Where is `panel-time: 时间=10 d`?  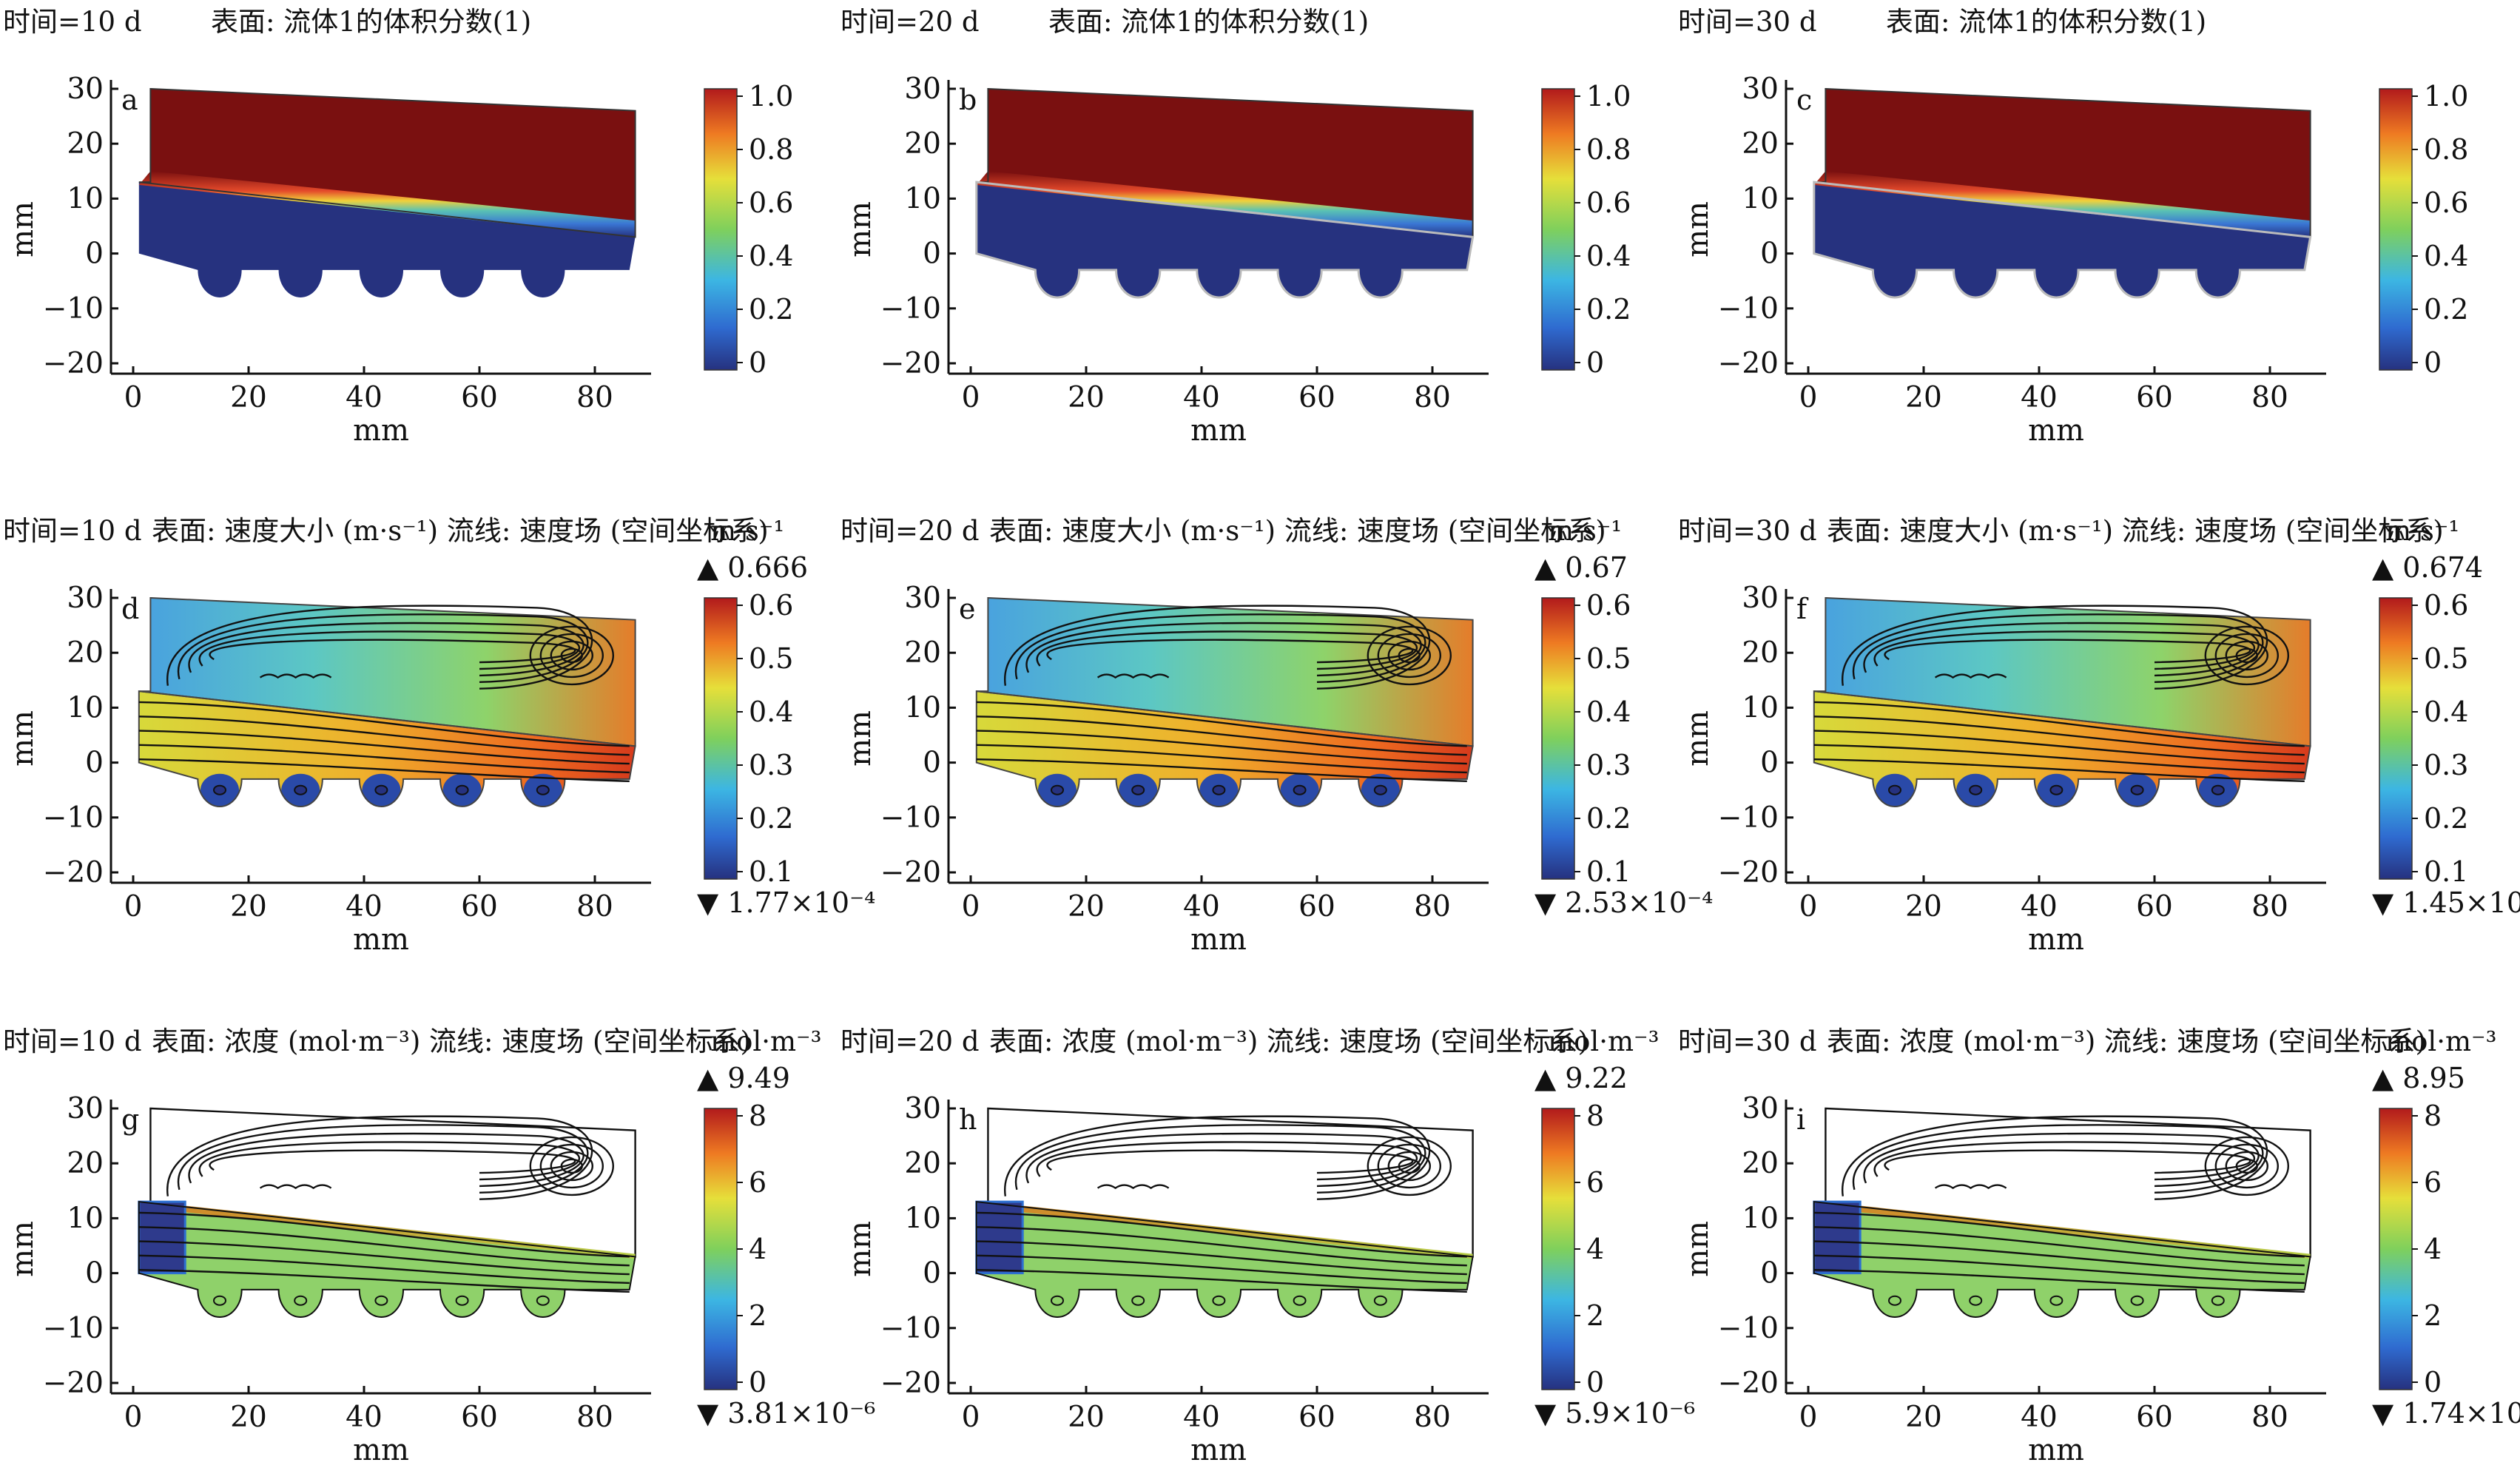
panel-time: 时间=10 d is located at coordinates (72, 22).